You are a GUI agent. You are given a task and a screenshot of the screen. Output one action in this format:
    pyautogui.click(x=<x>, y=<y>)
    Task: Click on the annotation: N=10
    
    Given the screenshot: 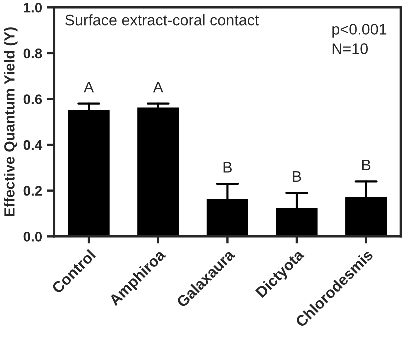 What is the action you would take?
    pyautogui.click(x=350, y=49)
    